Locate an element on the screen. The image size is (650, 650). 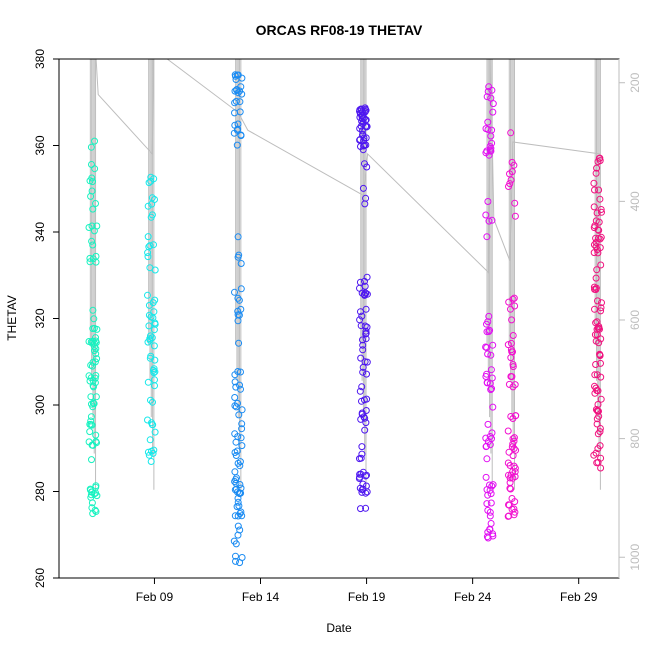
y-tick-label: 340 is located at coordinates (40, 232).